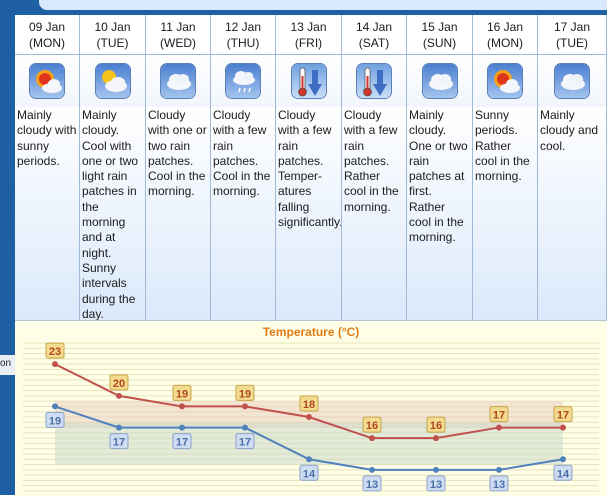 This screenshot has height=501, width=607. What do you see at coordinates (505, 27) in the screenshot?
I see `forecast-date: 16 Jan` at bounding box center [505, 27].